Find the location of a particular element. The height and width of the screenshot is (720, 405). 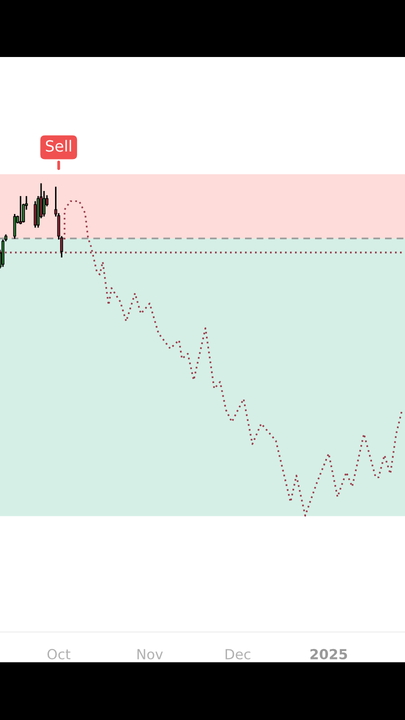

x-tick-label: Dec is located at coordinates (238, 654).